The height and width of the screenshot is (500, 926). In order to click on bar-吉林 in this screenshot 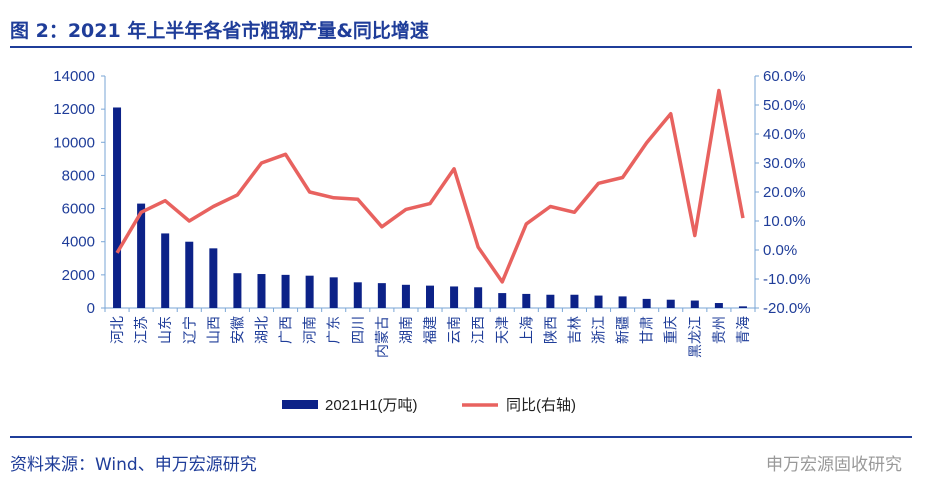, I will do `click(574, 301)`.